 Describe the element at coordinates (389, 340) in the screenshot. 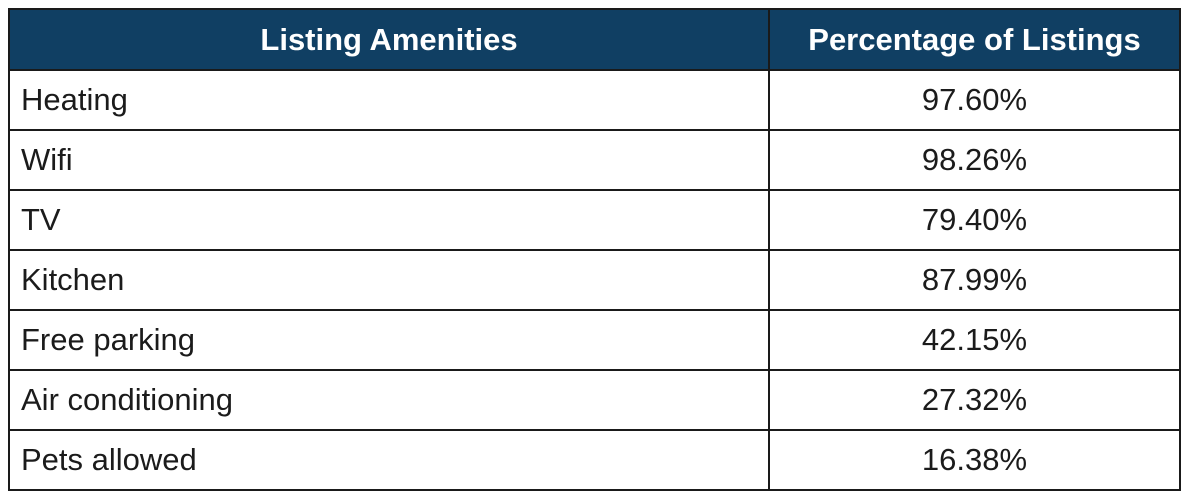

I see `amenity-cell: Free parking` at that location.